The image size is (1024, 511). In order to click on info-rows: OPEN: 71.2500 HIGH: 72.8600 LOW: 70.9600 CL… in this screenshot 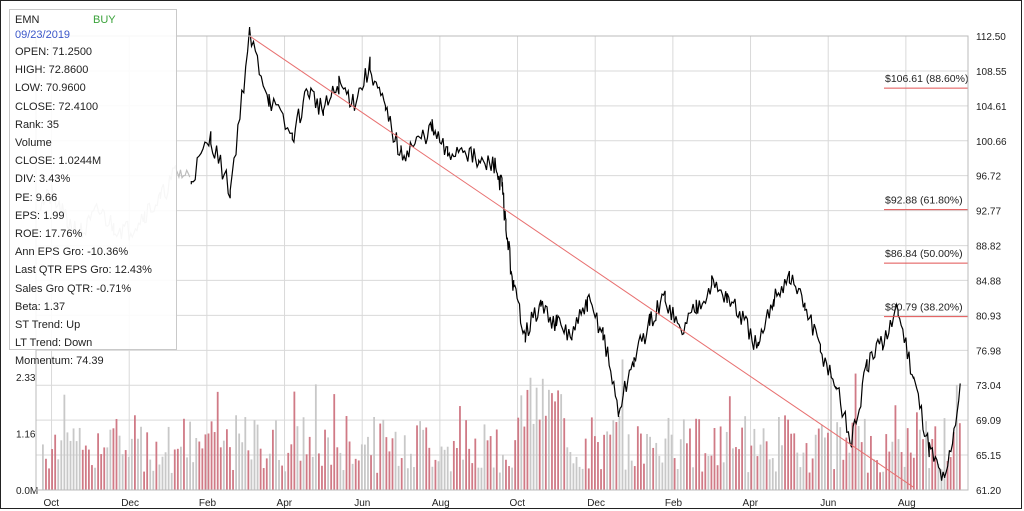, I will do `click(95, 207)`.